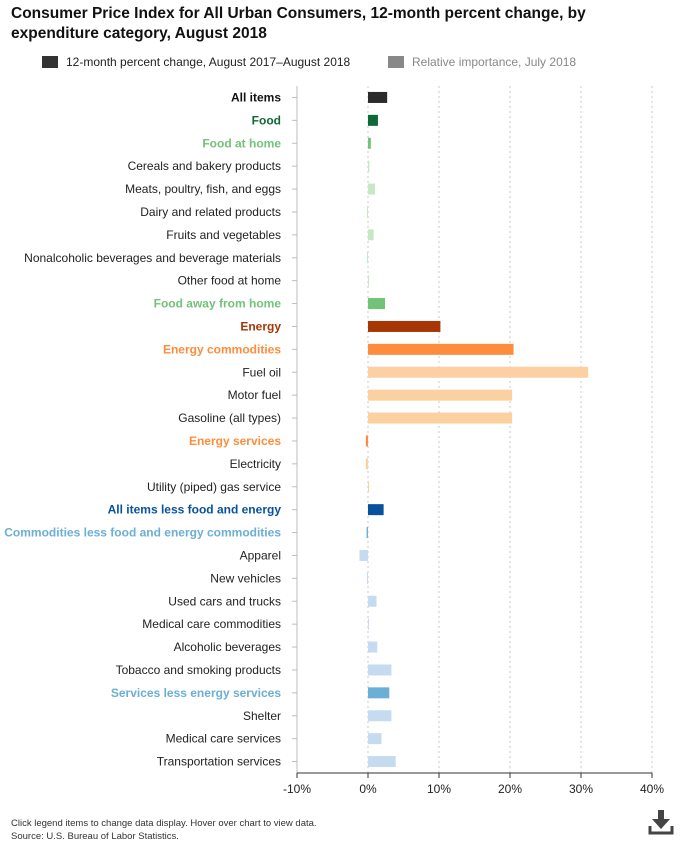 The height and width of the screenshot is (846, 685). I want to click on download-button, so click(661, 822).